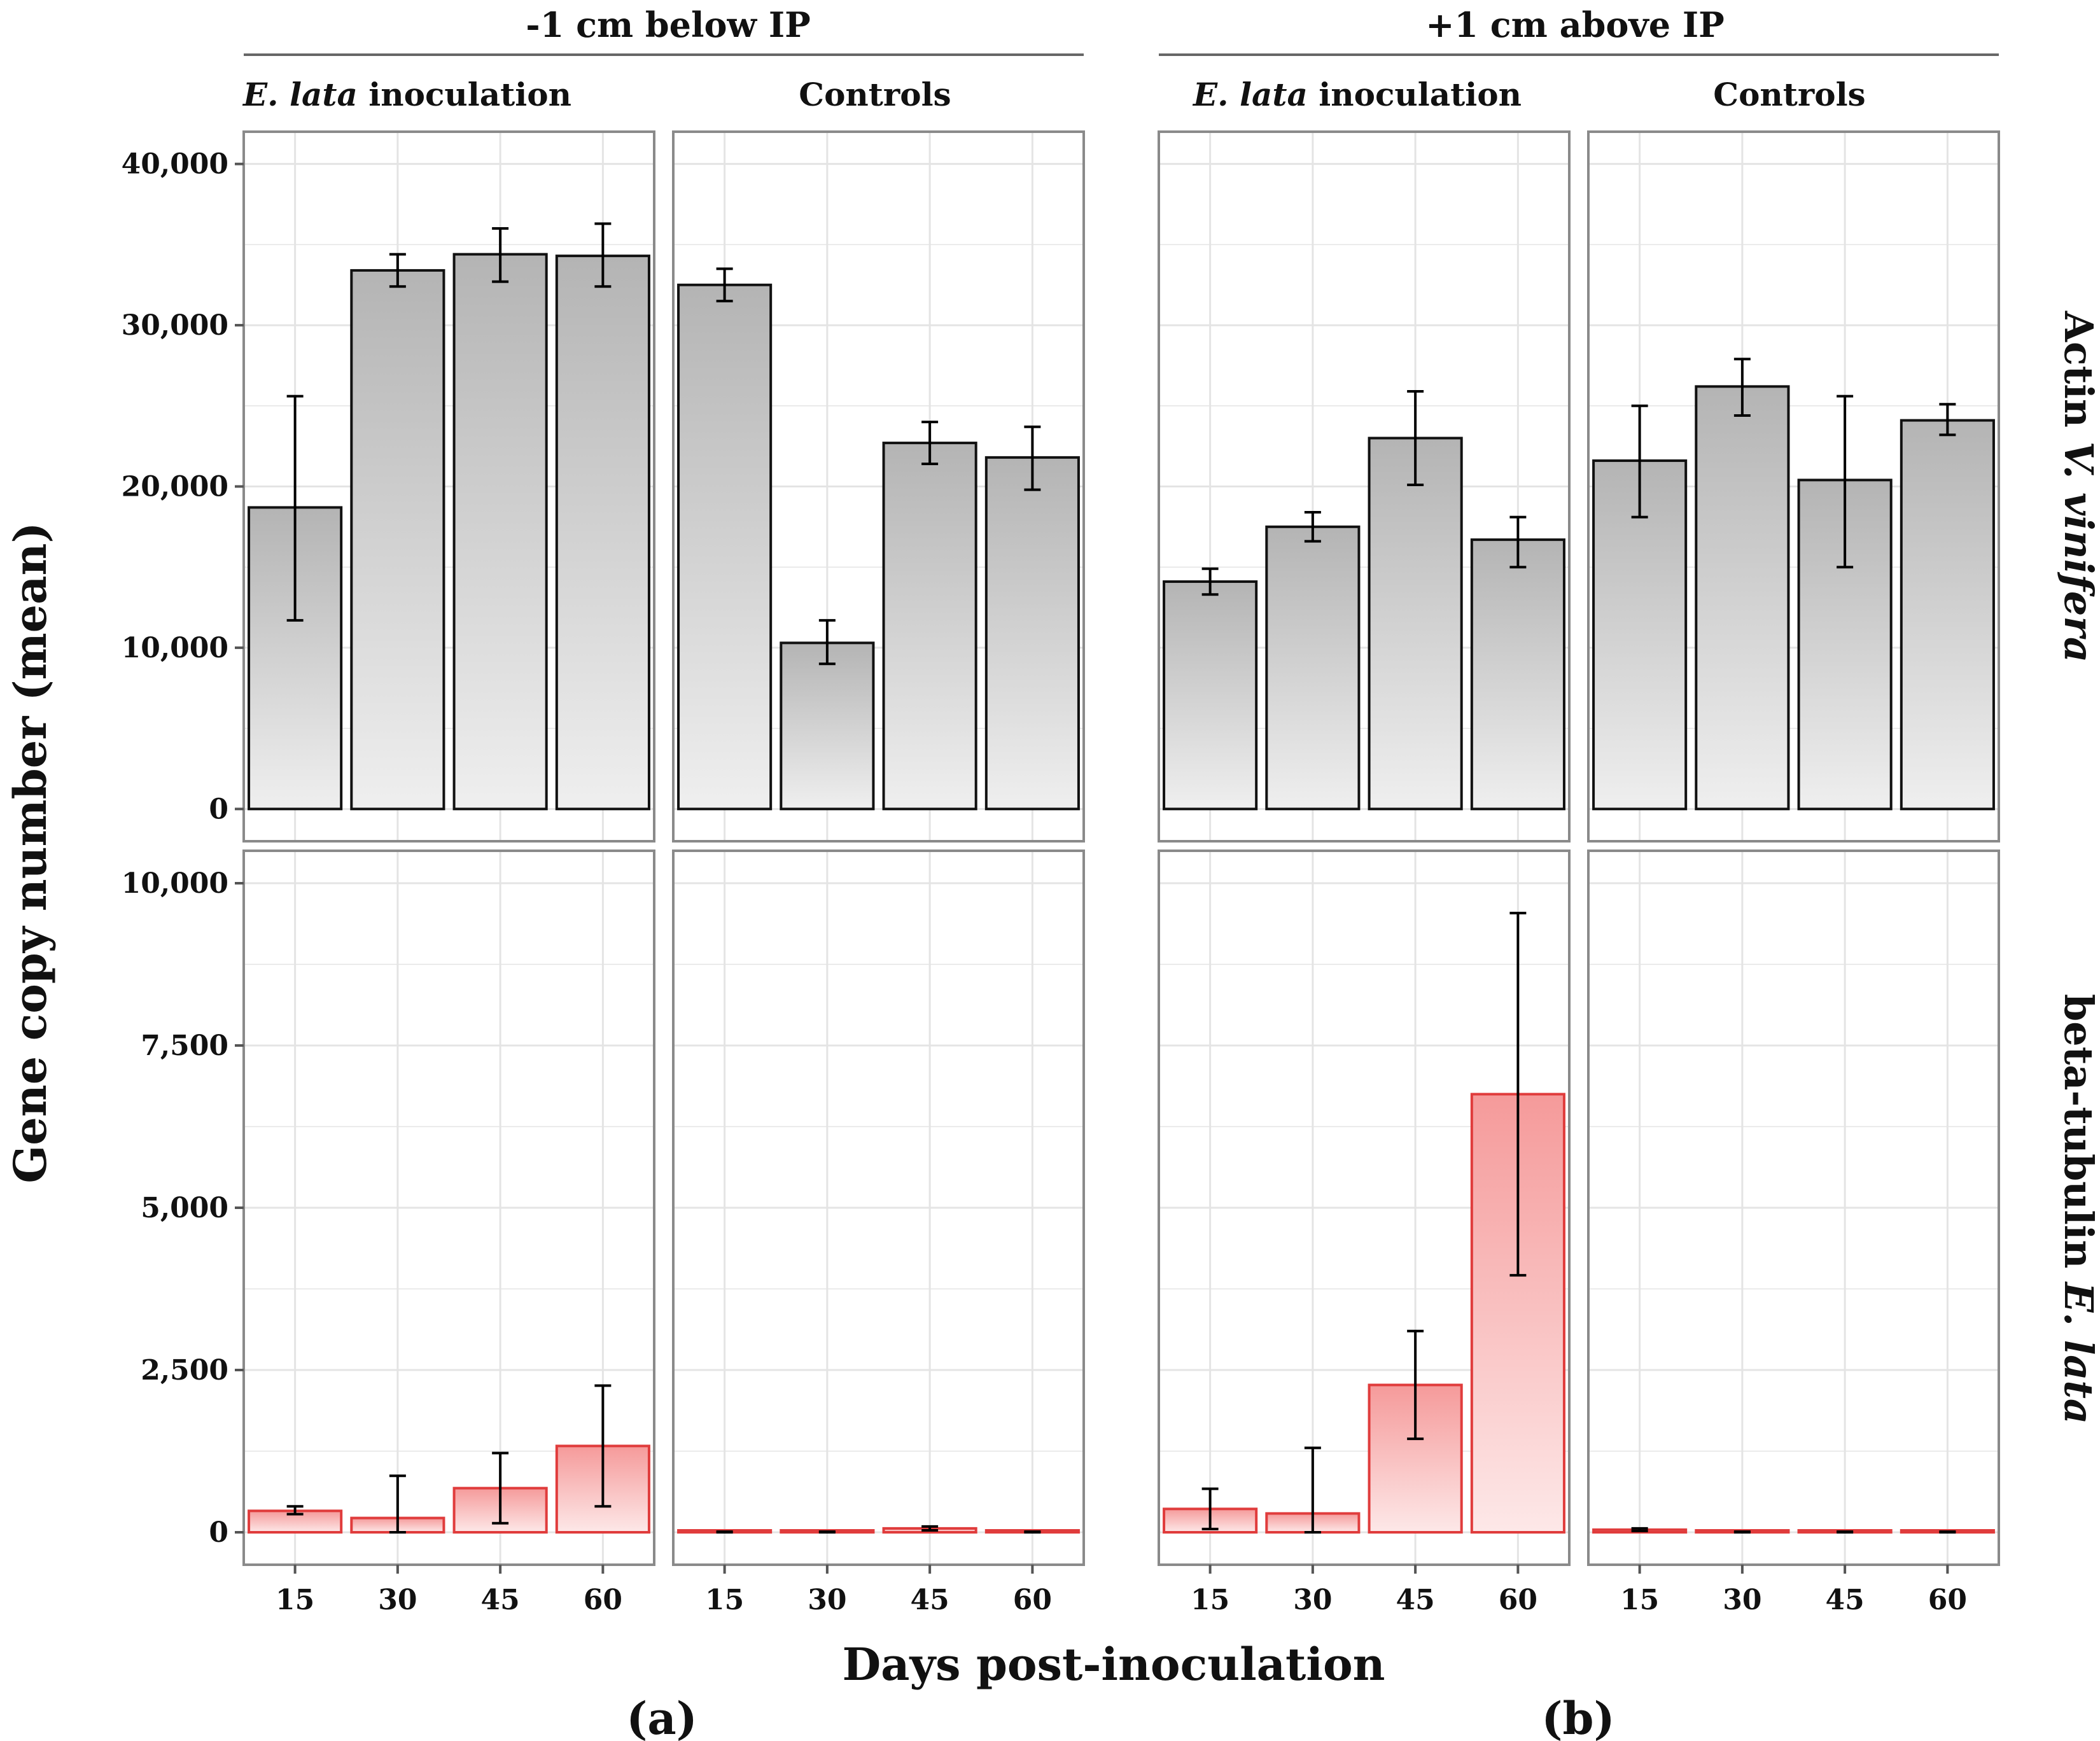  Describe the element at coordinates (661, 1716) in the screenshot. I see `panel-tag-a: (a)` at that location.